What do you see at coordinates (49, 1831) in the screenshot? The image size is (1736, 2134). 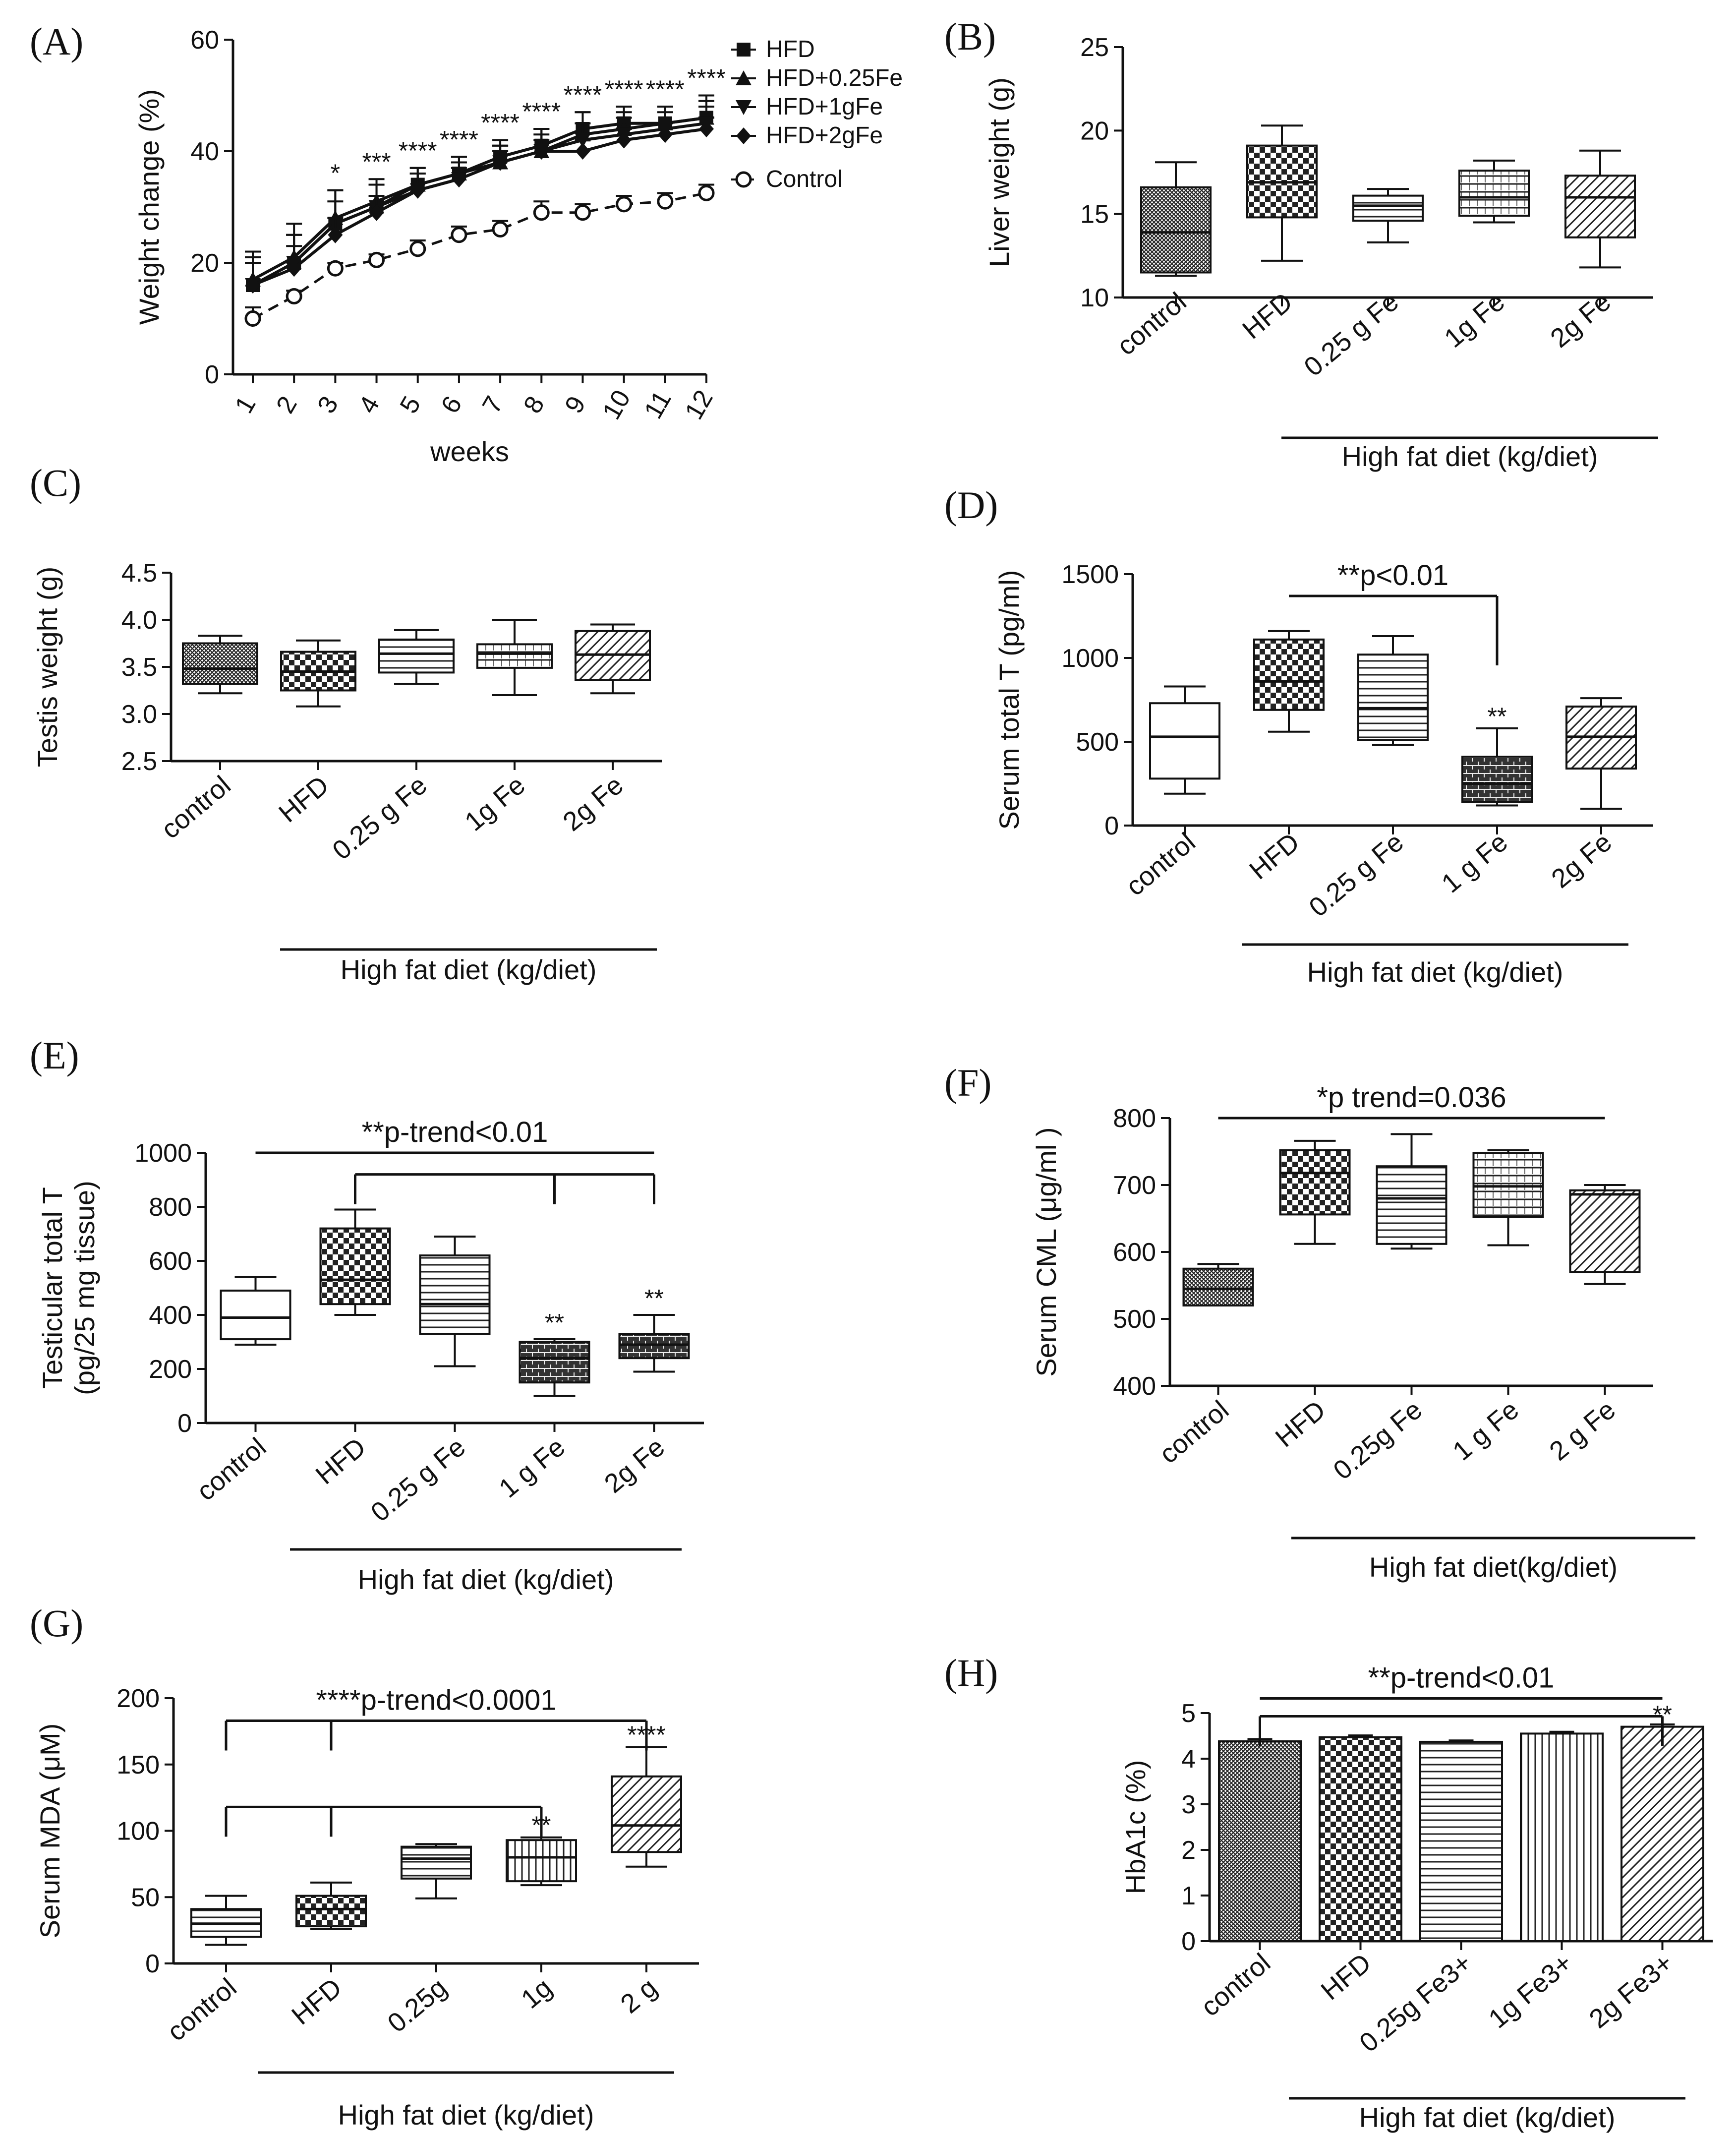 I see `y-axis-title: Serum MDA (μM)` at bounding box center [49, 1831].